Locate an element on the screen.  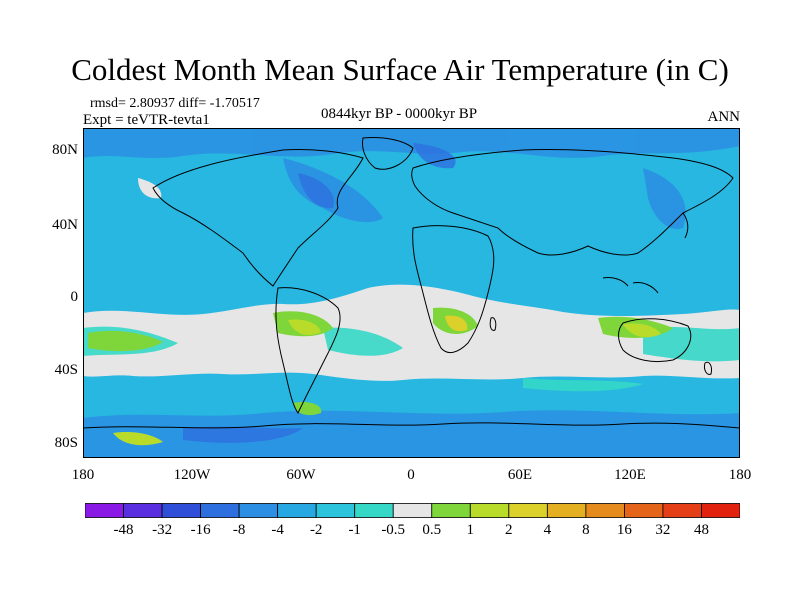
colorbar-label: -8 is located at coordinates (239, 530).